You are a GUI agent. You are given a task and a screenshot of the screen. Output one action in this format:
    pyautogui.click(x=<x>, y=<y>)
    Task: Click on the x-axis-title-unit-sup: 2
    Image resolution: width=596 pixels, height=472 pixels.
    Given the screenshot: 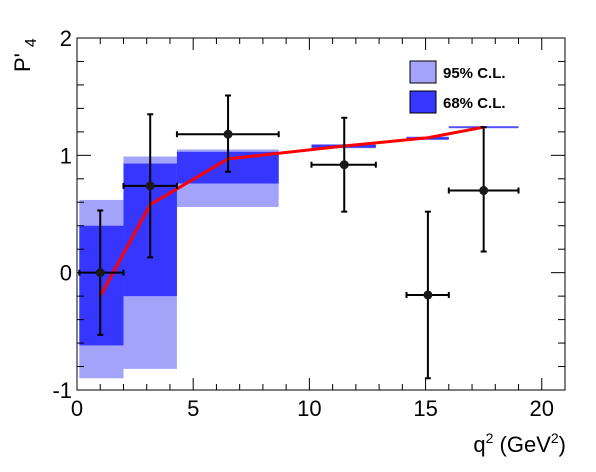 What is the action you would take?
    pyautogui.click(x=555, y=438)
    